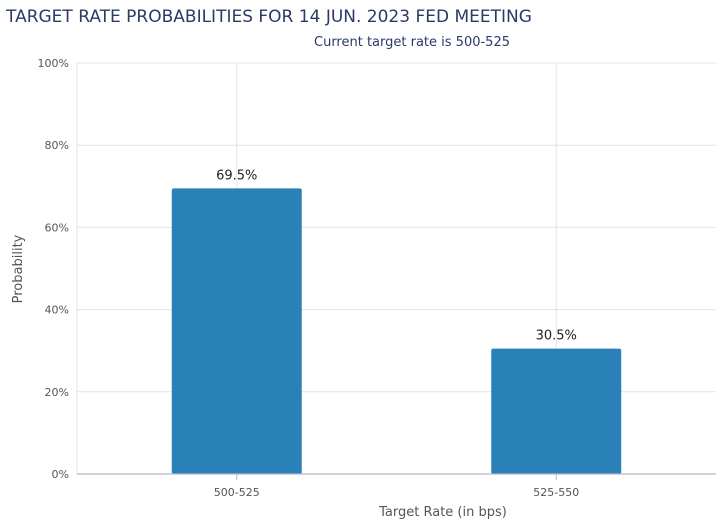  What do you see at coordinates (53, 63) in the screenshot?
I see `y-tick-label: 100%` at bounding box center [53, 63].